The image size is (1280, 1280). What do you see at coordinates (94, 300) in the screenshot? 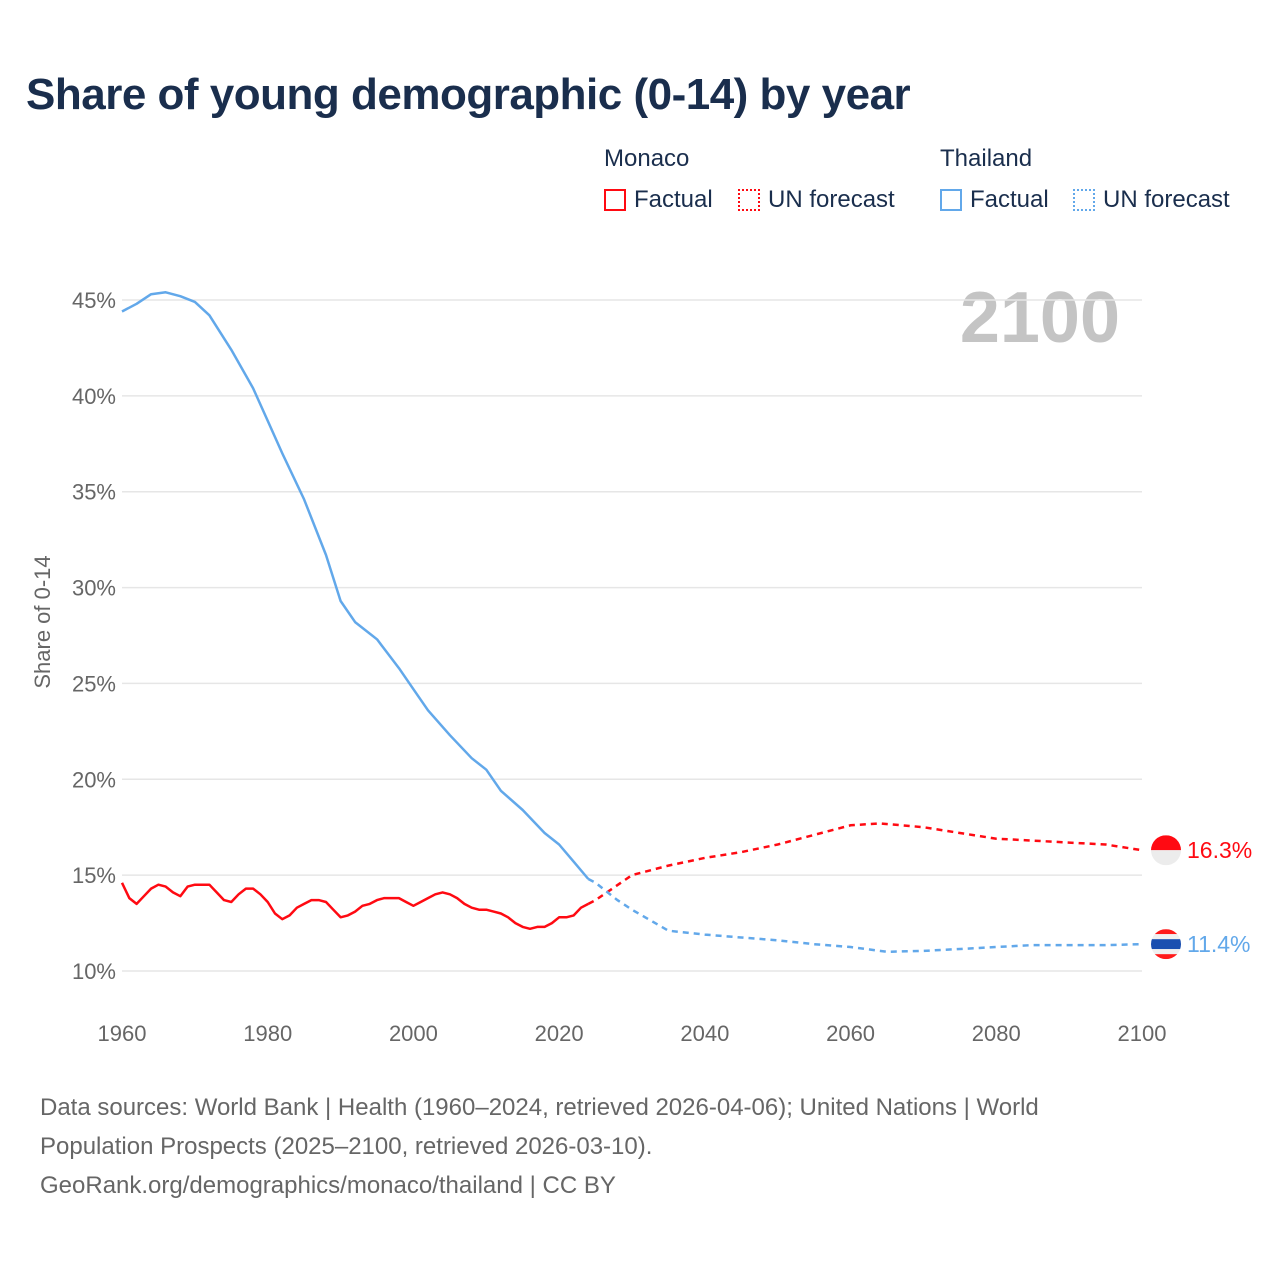
I see `y-tick-label: 45%` at bounding box center [94, 300].